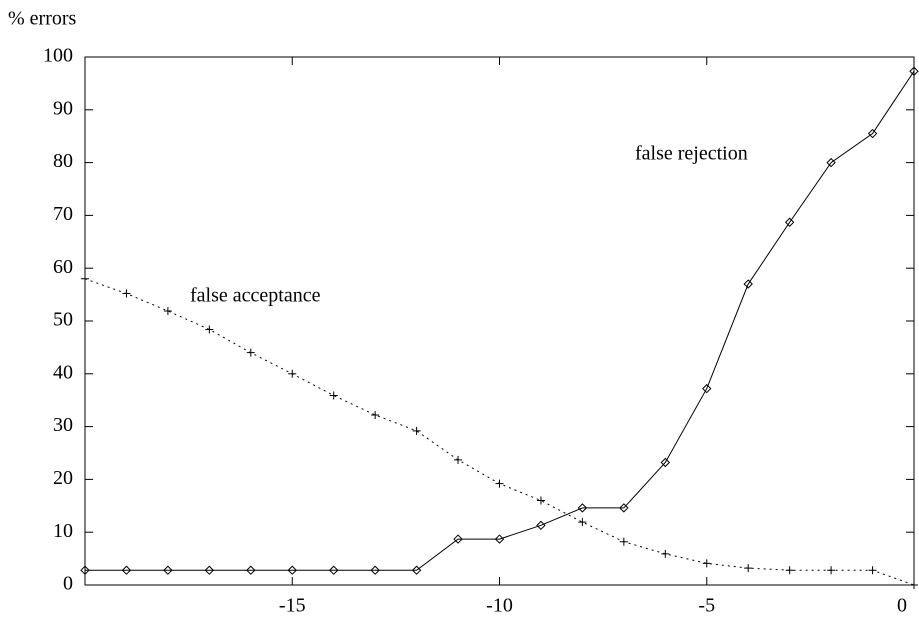 This screenshot has width=919, height=642. Describe the element at coordinates (63, 372) in the screenshot. I see `y-tick-label: 40` at that location.